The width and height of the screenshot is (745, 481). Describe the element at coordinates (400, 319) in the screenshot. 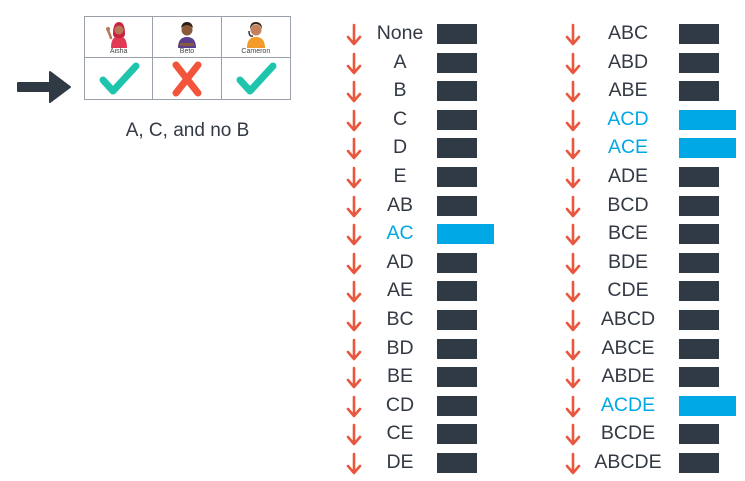

I see `combination-label: BC` at that location.